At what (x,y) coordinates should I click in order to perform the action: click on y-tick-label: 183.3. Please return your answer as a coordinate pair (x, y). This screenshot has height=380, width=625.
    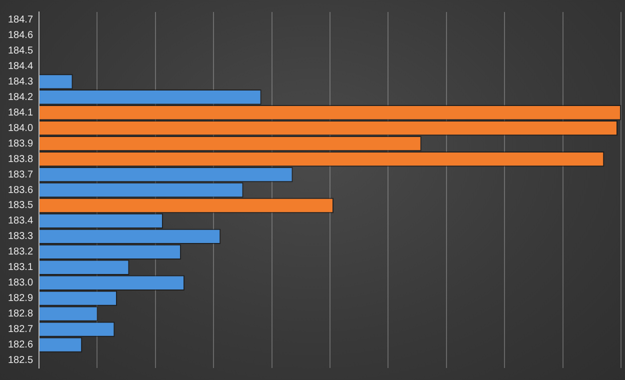
    Looking at the image, I should click on (21, 236).